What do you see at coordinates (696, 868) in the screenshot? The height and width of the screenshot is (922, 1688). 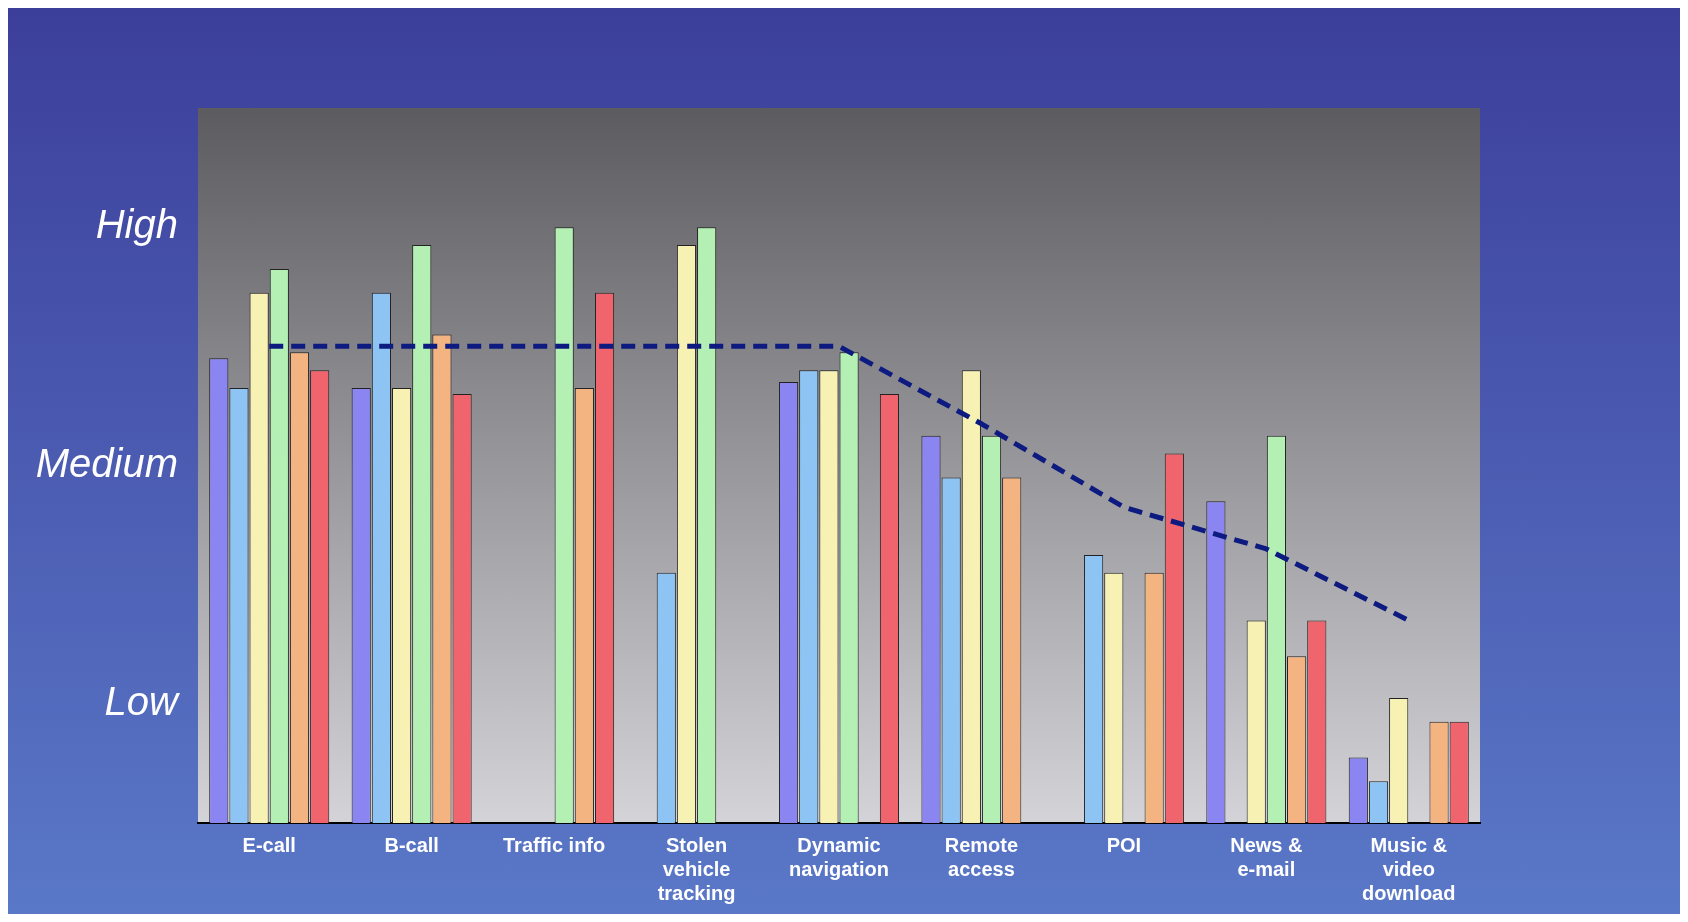 I see `x-tick-label: Stolen vehicle tracking` at bounding box center [696, 868].